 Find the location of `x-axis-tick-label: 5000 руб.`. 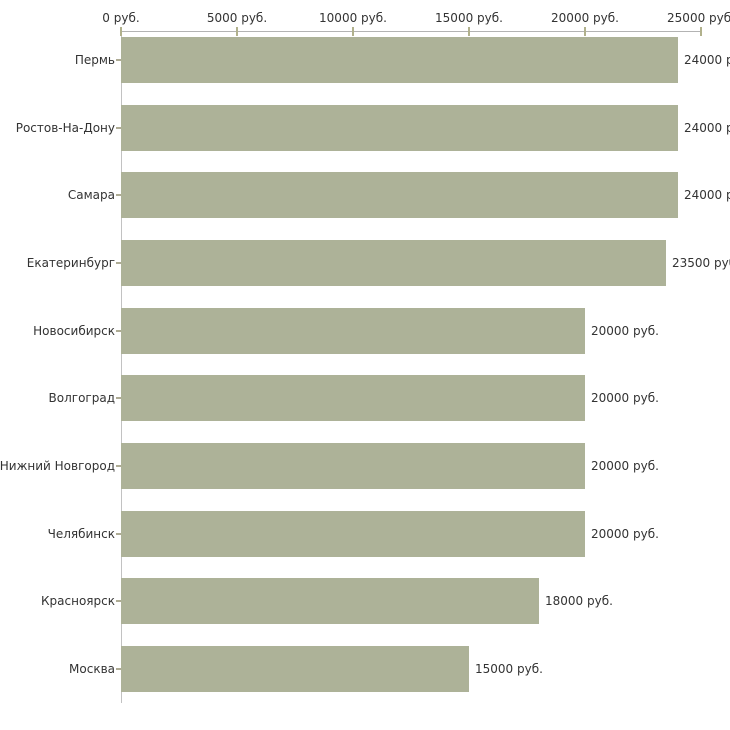

x-axis-tick-label: 5000 руб. is located at coordinates (237, 18).